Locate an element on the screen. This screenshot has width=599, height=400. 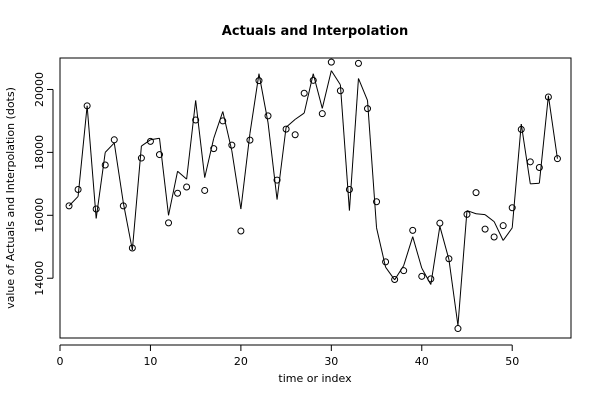
y-tick-label: 16000 is located at coordinates (39, 215).